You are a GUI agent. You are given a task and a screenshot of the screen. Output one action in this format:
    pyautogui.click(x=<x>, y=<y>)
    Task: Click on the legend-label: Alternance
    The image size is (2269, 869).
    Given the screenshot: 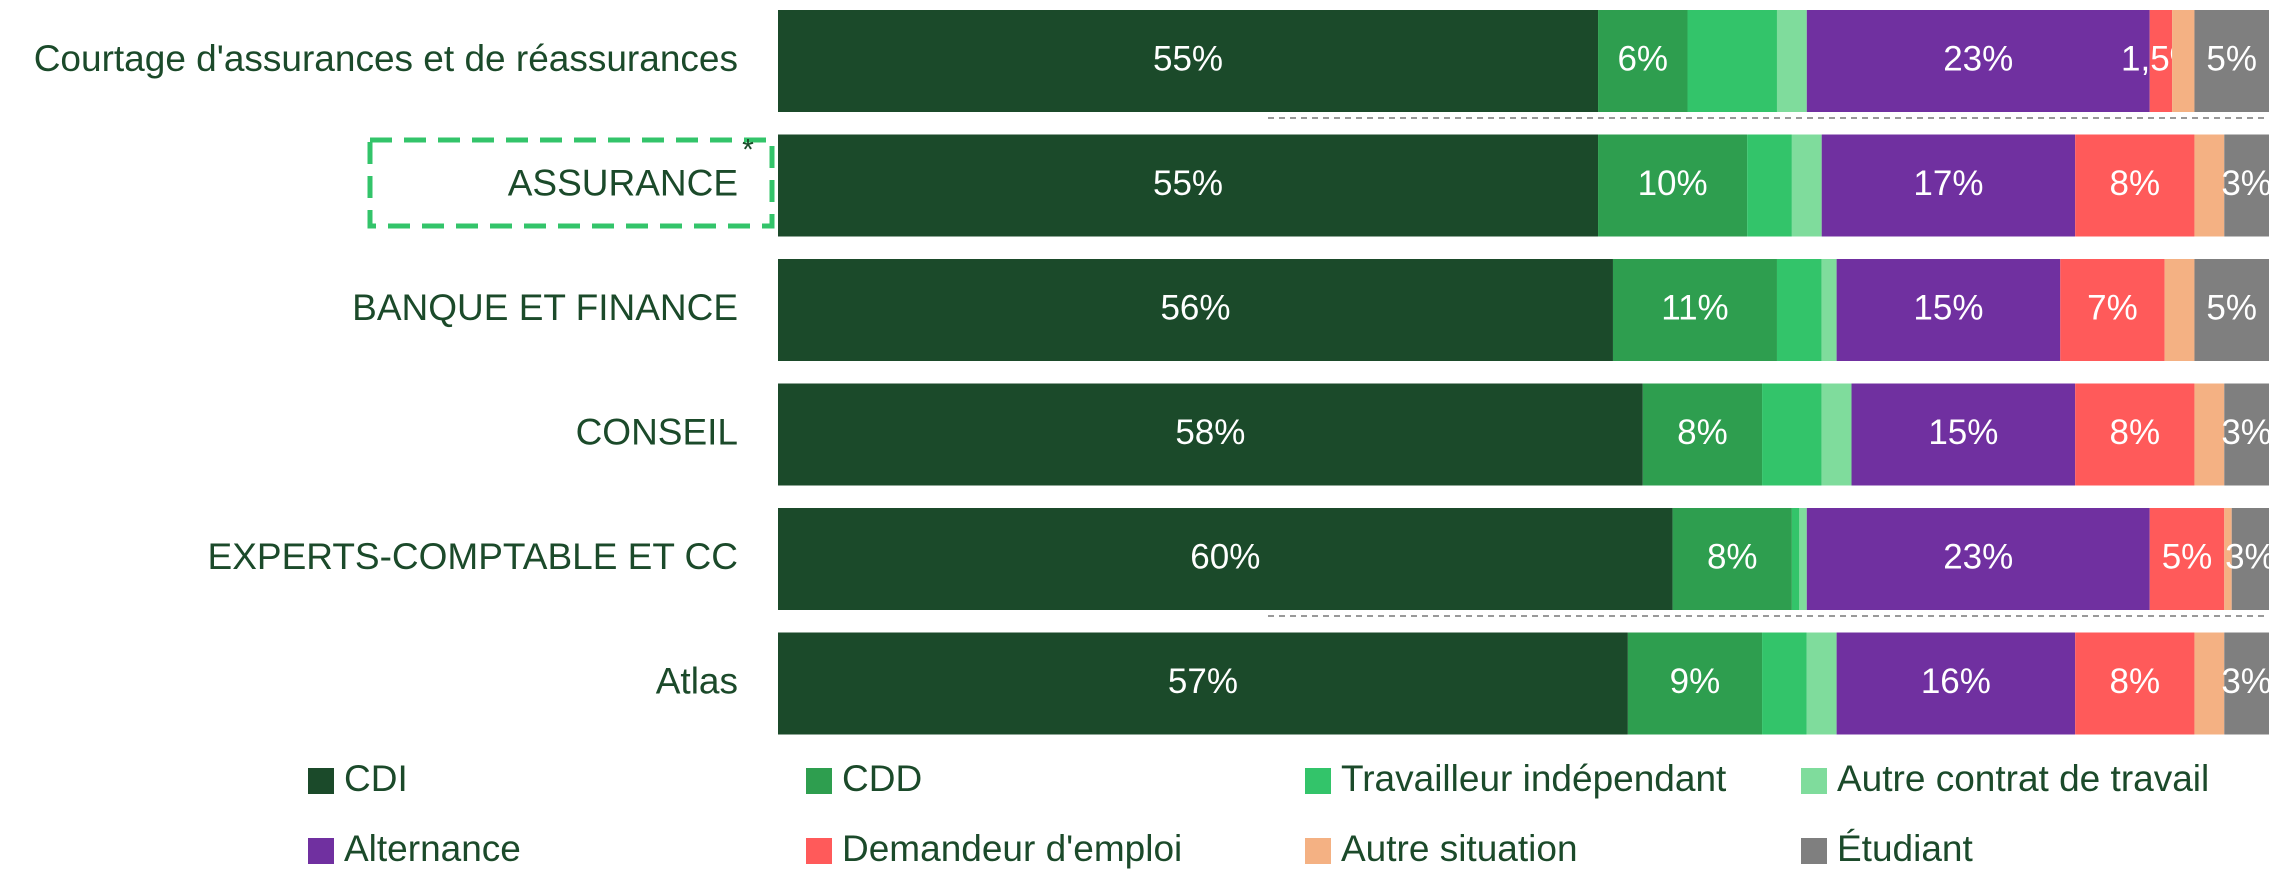 What is the action you would take?
    pyautogui.click(x=432, y=848)
    